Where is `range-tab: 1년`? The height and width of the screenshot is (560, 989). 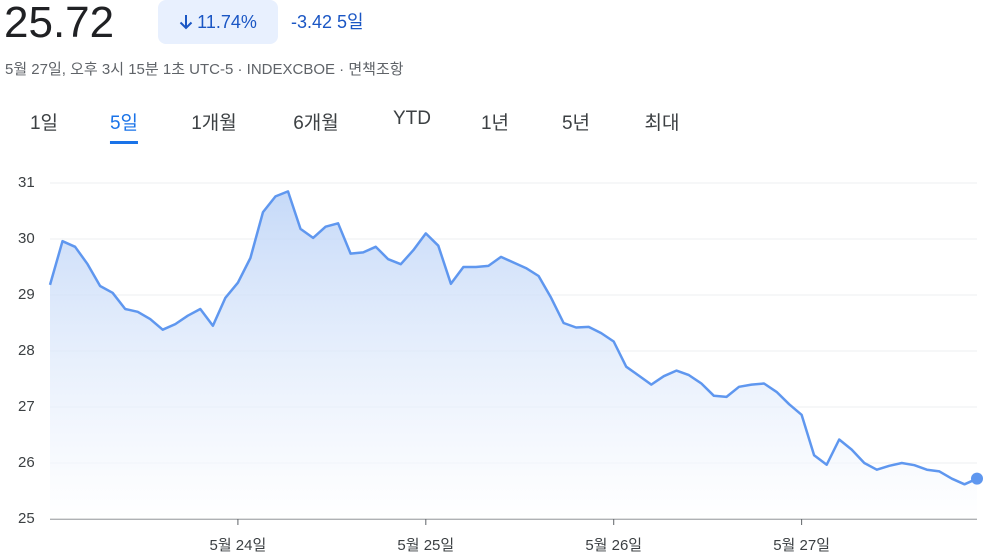
range-tab: 1년 is located at coordinates (495, 123).